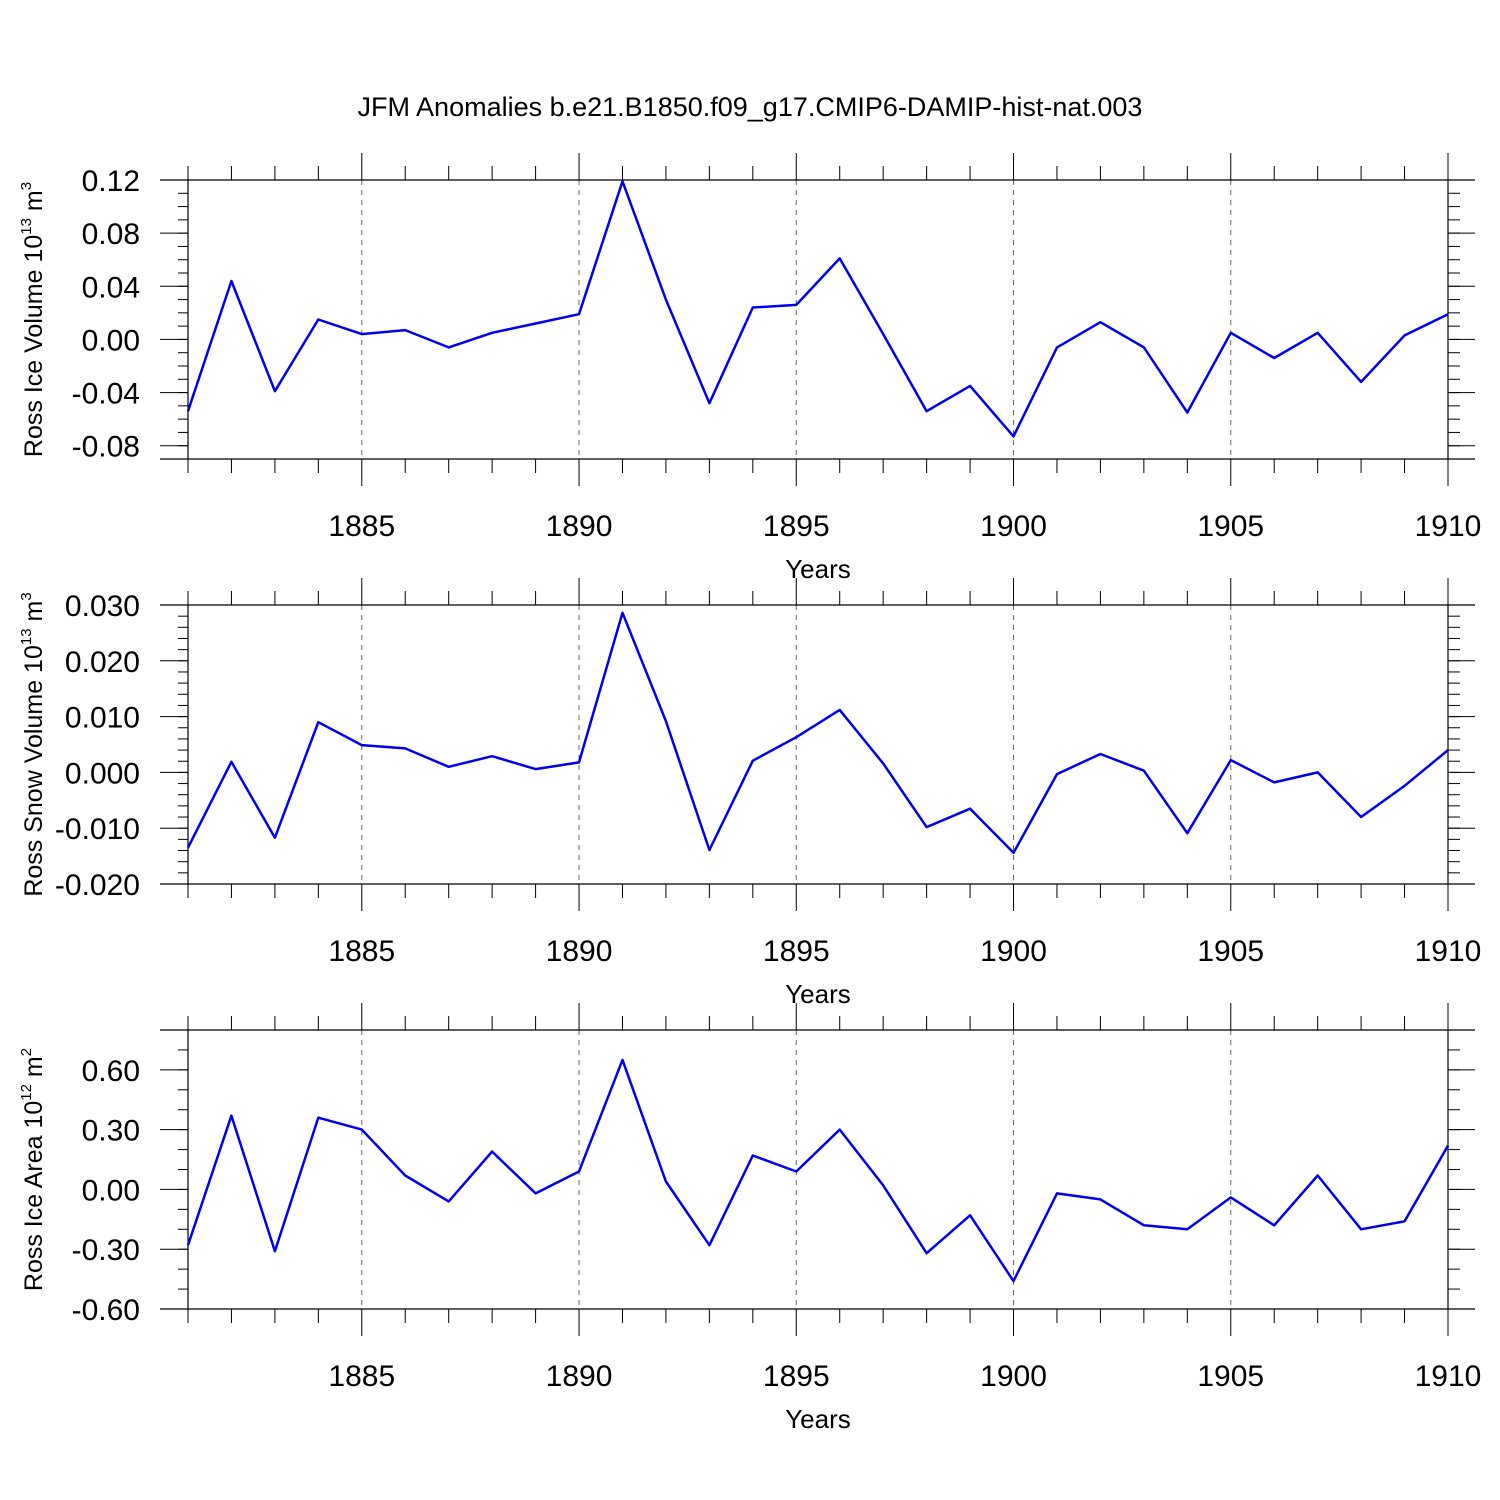 This screenshot has height=1500, width=1500. Describe the element at coordinates (33, 744) in the screenshot. I see `y-axis-label: Ross Snow Volume 1013 m3` at that location.